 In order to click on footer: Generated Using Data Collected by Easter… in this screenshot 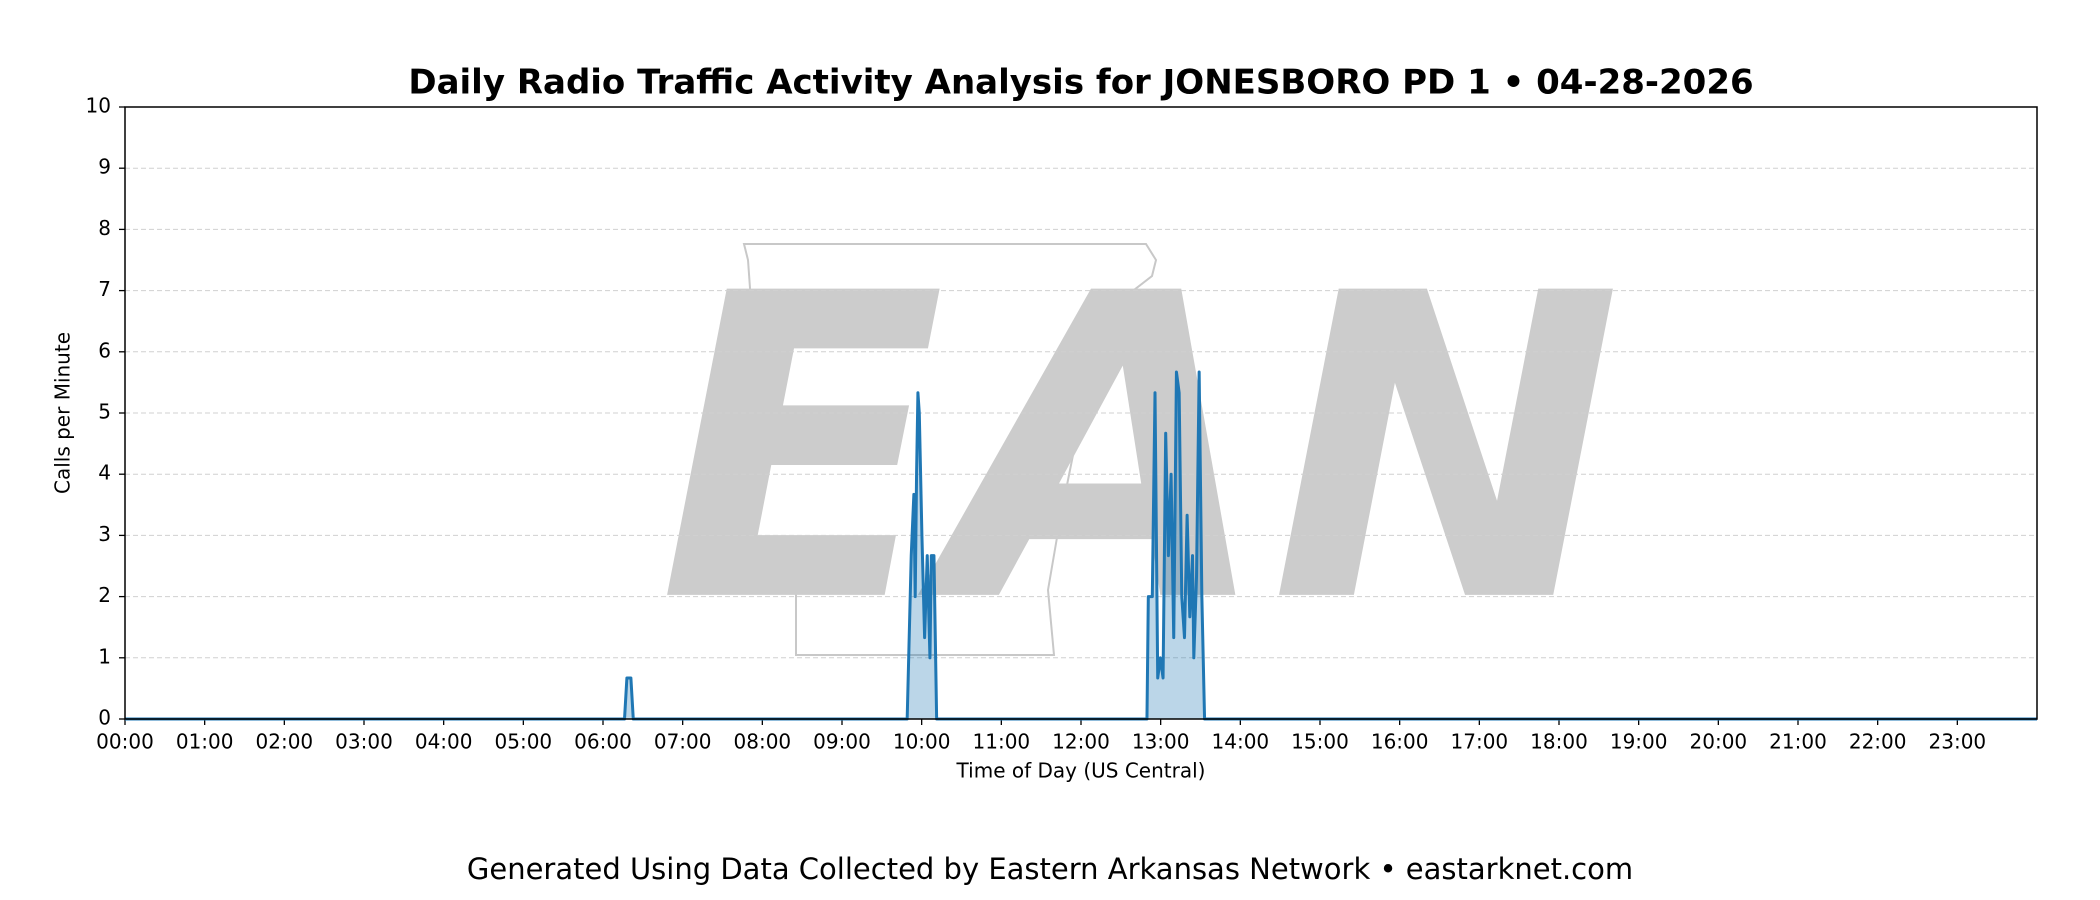, I will do `click(1050, 869)`.